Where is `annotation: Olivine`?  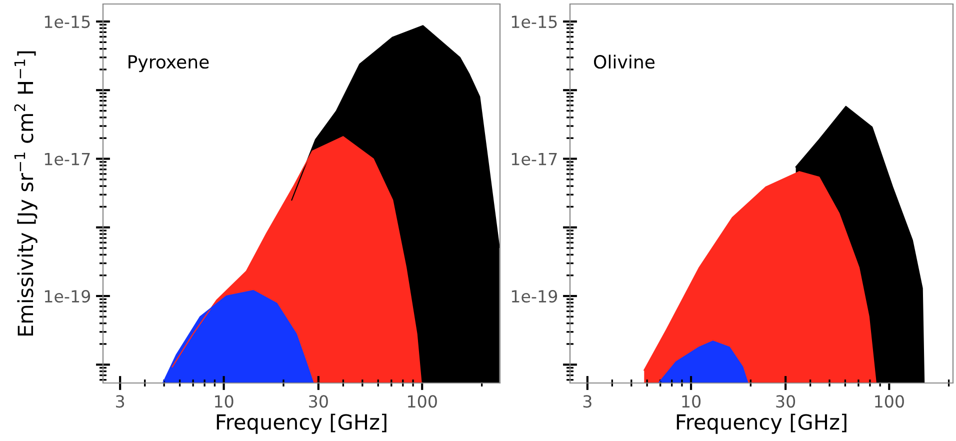 annotation: Olivine is located at coordinates (624, 61).